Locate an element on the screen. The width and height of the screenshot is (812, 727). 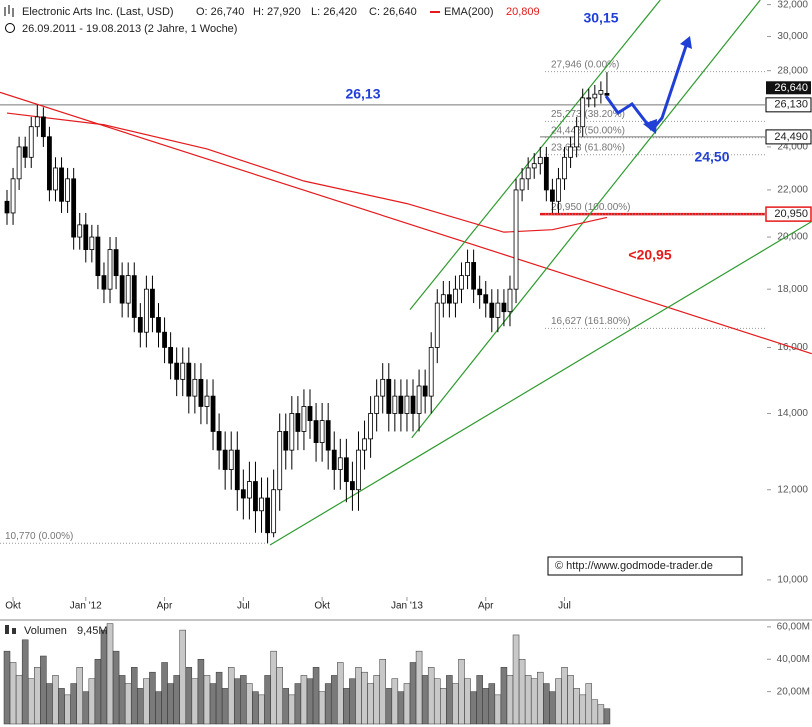
fib-label: 27,946 (0.00%) is located at coordinates (585, 64).